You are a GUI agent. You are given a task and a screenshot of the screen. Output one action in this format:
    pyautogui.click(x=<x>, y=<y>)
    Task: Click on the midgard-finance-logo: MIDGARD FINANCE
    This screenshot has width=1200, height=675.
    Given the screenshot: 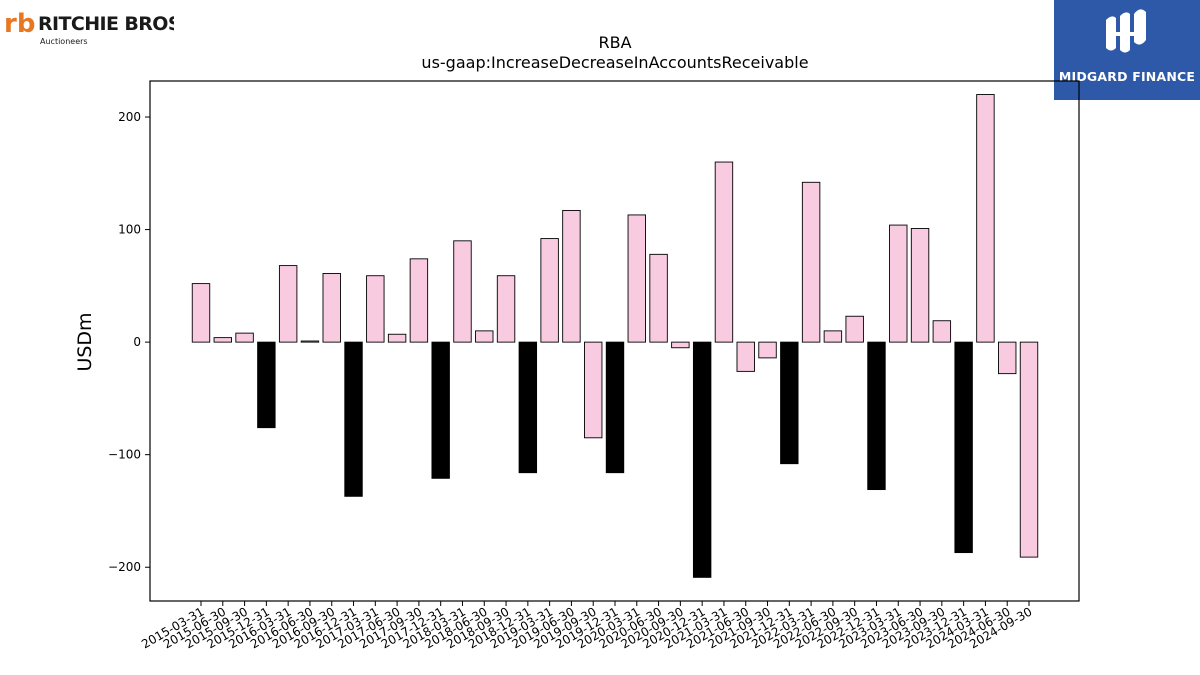 What is the action you would take?
    pyautogui.click(x=1127, y=50)
    